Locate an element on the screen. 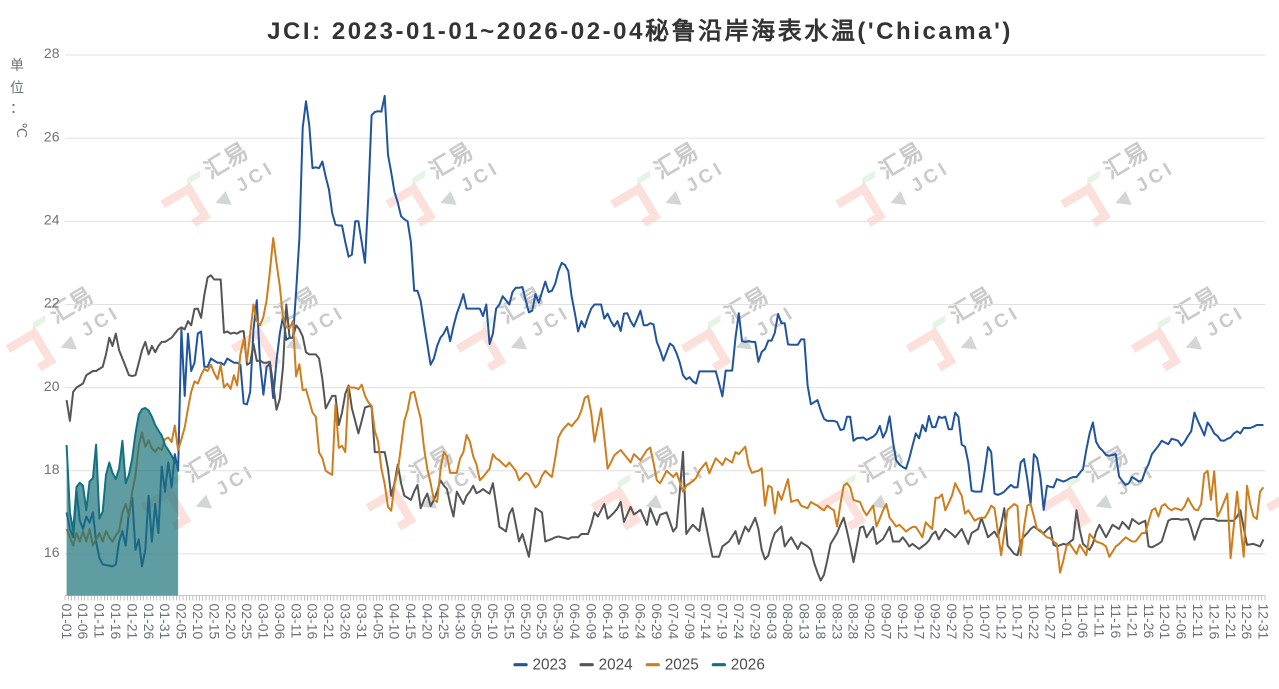  svg-text: 01-21 is located at coordinates (132, 622).